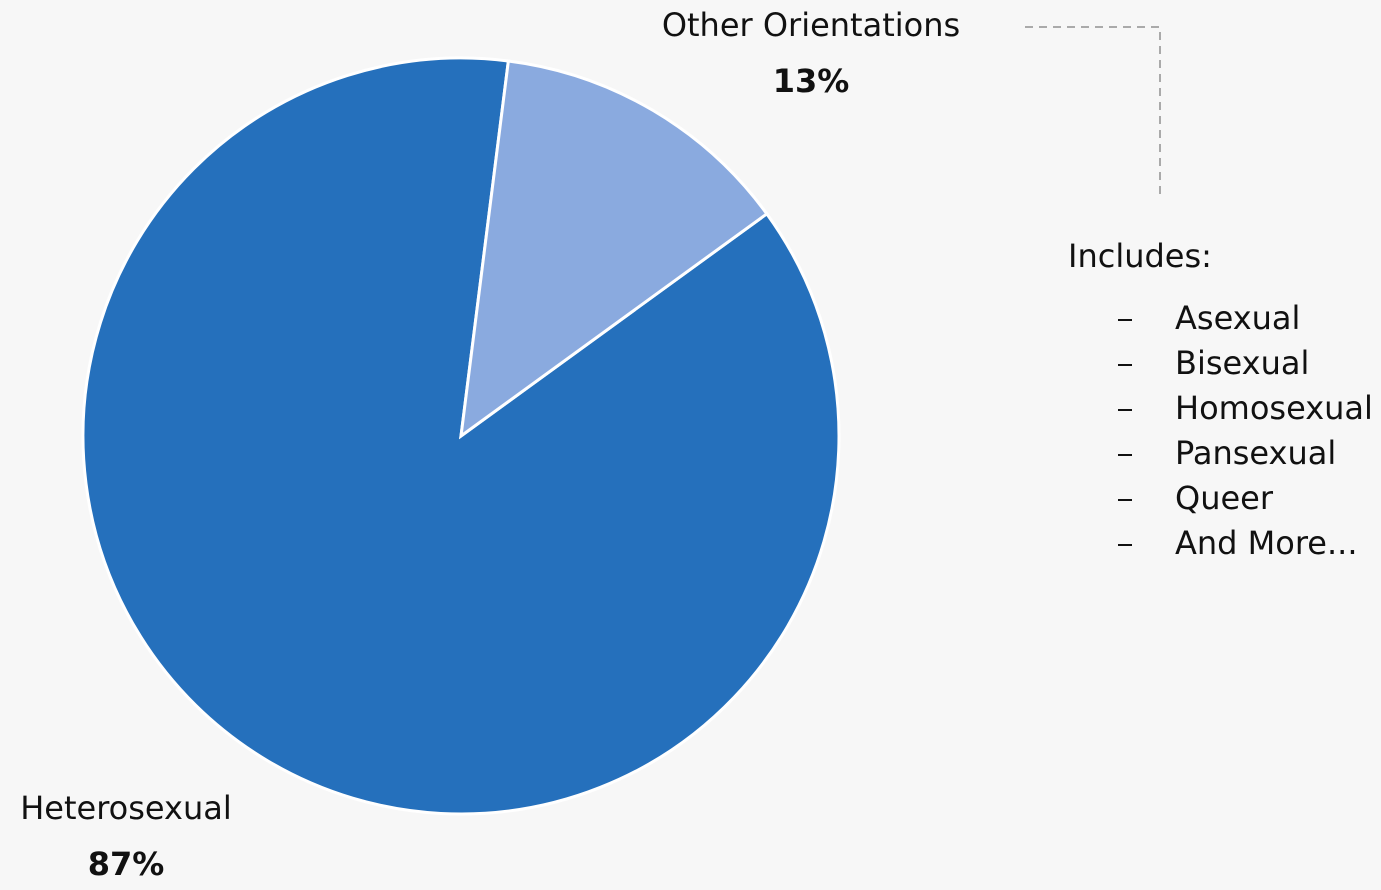  Describe the element at coordinates (1274, 408) in the screenshot. I see `list-item: Homosexual` at that location.